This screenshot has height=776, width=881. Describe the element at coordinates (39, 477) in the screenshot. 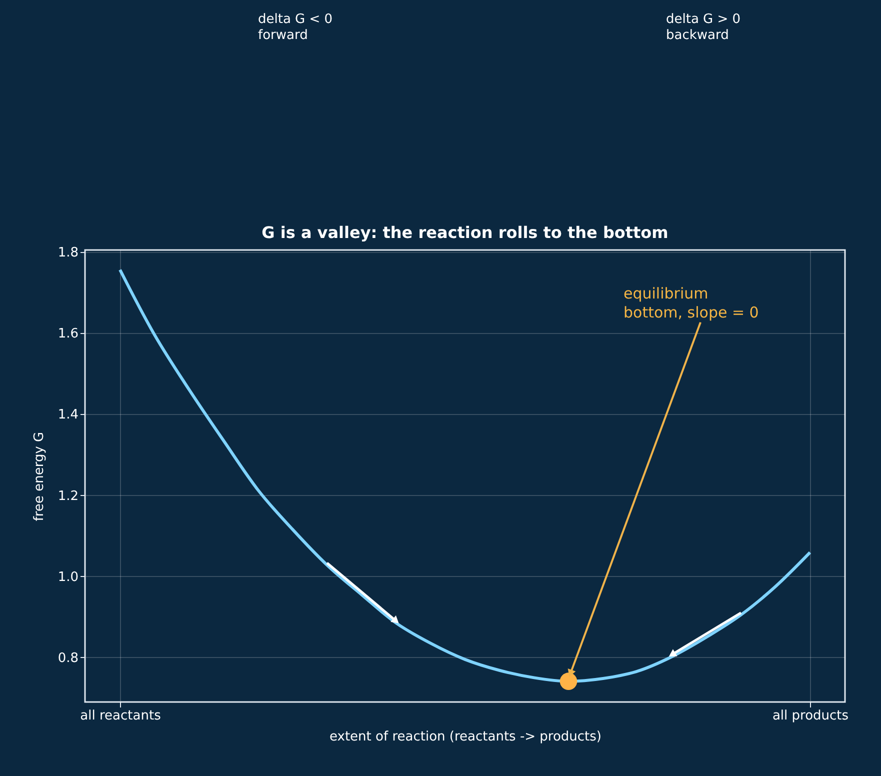

I see `y-axis-title: free energy G` at that location.